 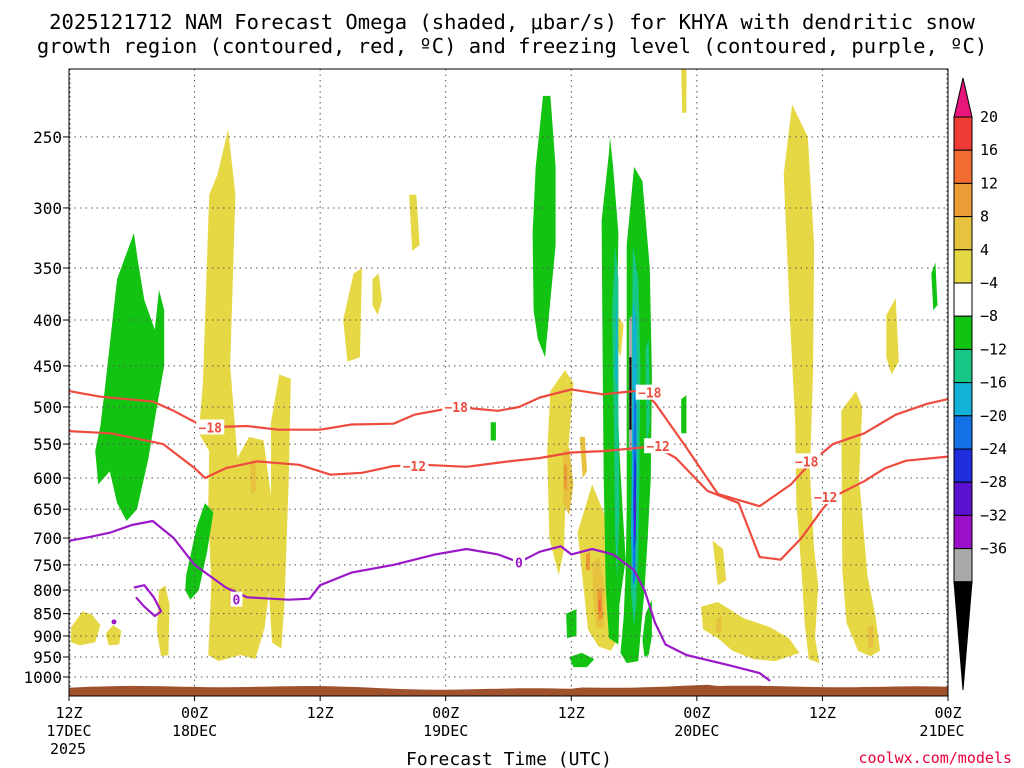 I want to click on contour-label-neg12-0: −12, so click(x=414, y=467).